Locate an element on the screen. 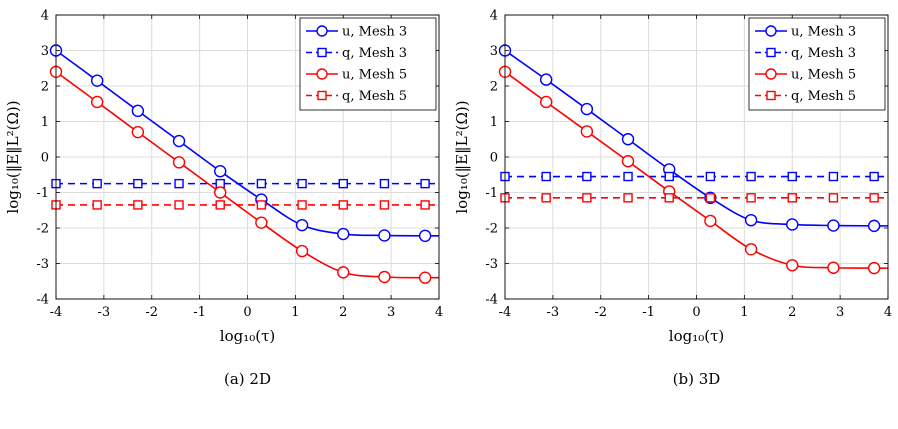 The width and height of the screenshot is (898, 429). panel-caption: (a) 2D is located at coordinates (247, 379).